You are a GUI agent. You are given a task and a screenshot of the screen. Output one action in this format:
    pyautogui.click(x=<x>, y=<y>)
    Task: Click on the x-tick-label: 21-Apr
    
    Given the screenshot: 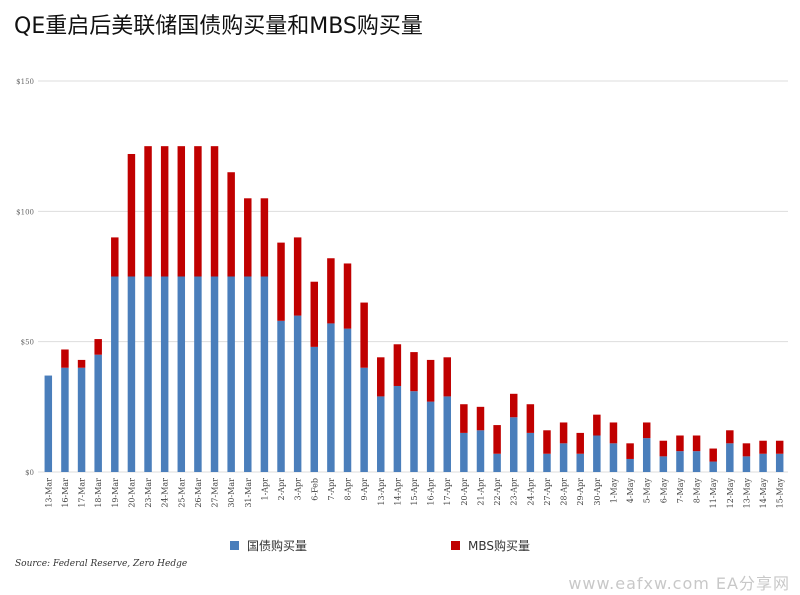 What is the action you would take?
    pyautogui.click(x=480, y=492)
    